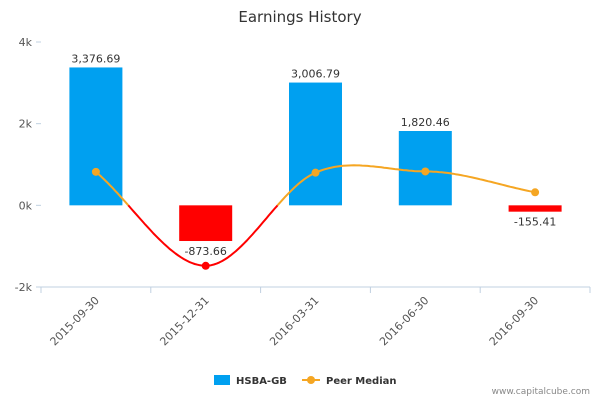 The image size is (600, 400). Describe the element at coordinates (26, 124) in the screenshot. I see `y-tick-label: 2k` at that location.